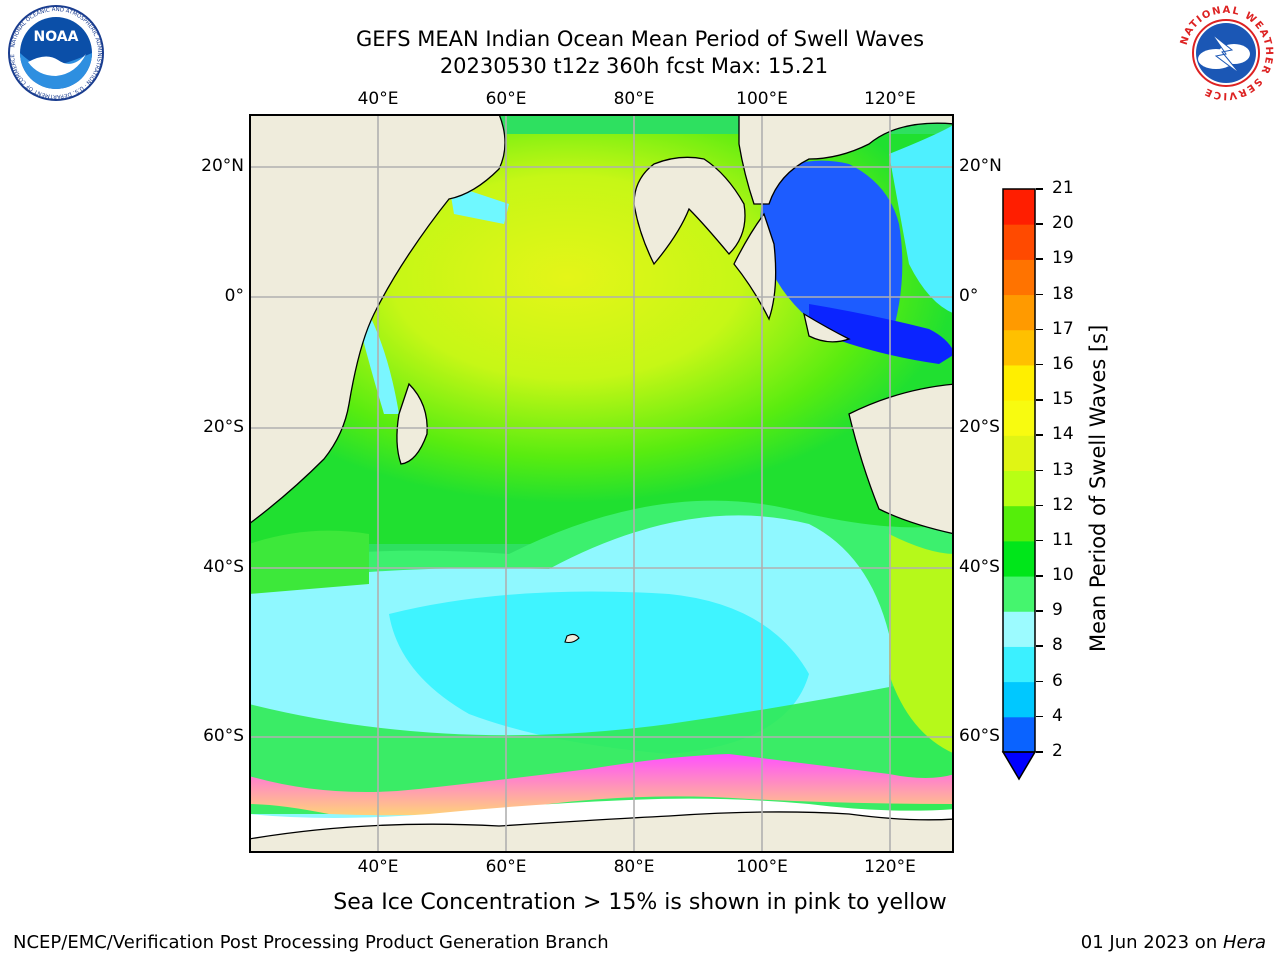 The image size is (1280, 960). Describe the element at coordinates (689, 211) in the screenshot. I see `india-land` at that location.